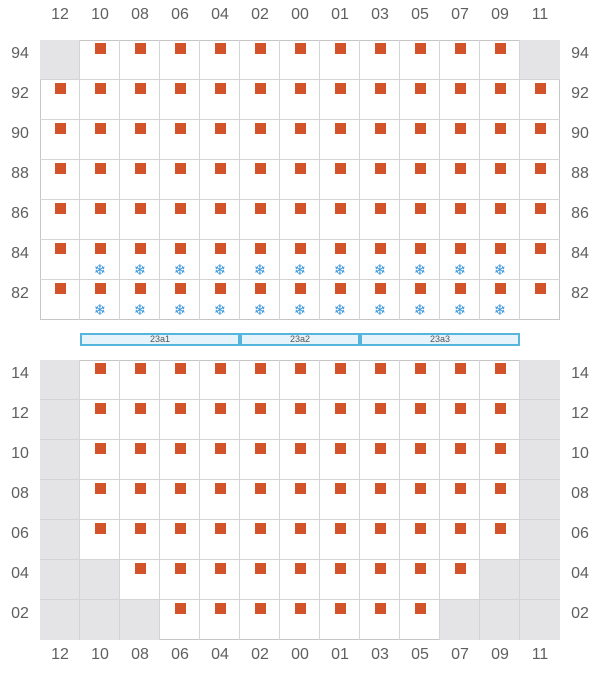 This screenshot has height=680, width=600. I want to click on bay-label-23a3: 23a3, so click(440, 339).